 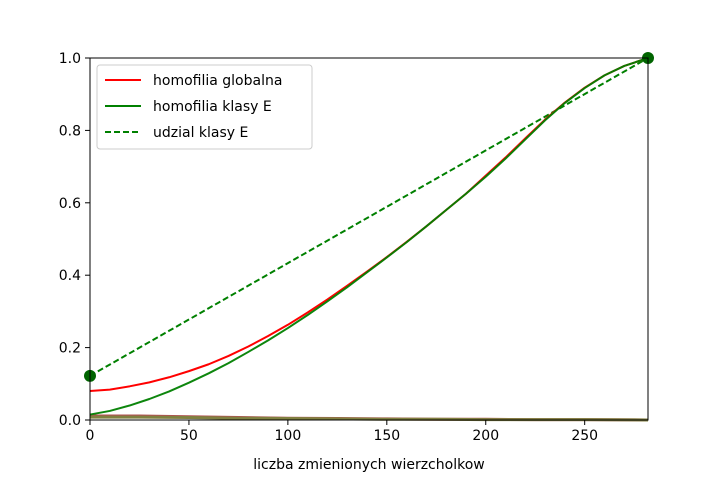 I want to click on legend-label-homofilia-globalna: homofilia globalna, so click(x=217, y=81).